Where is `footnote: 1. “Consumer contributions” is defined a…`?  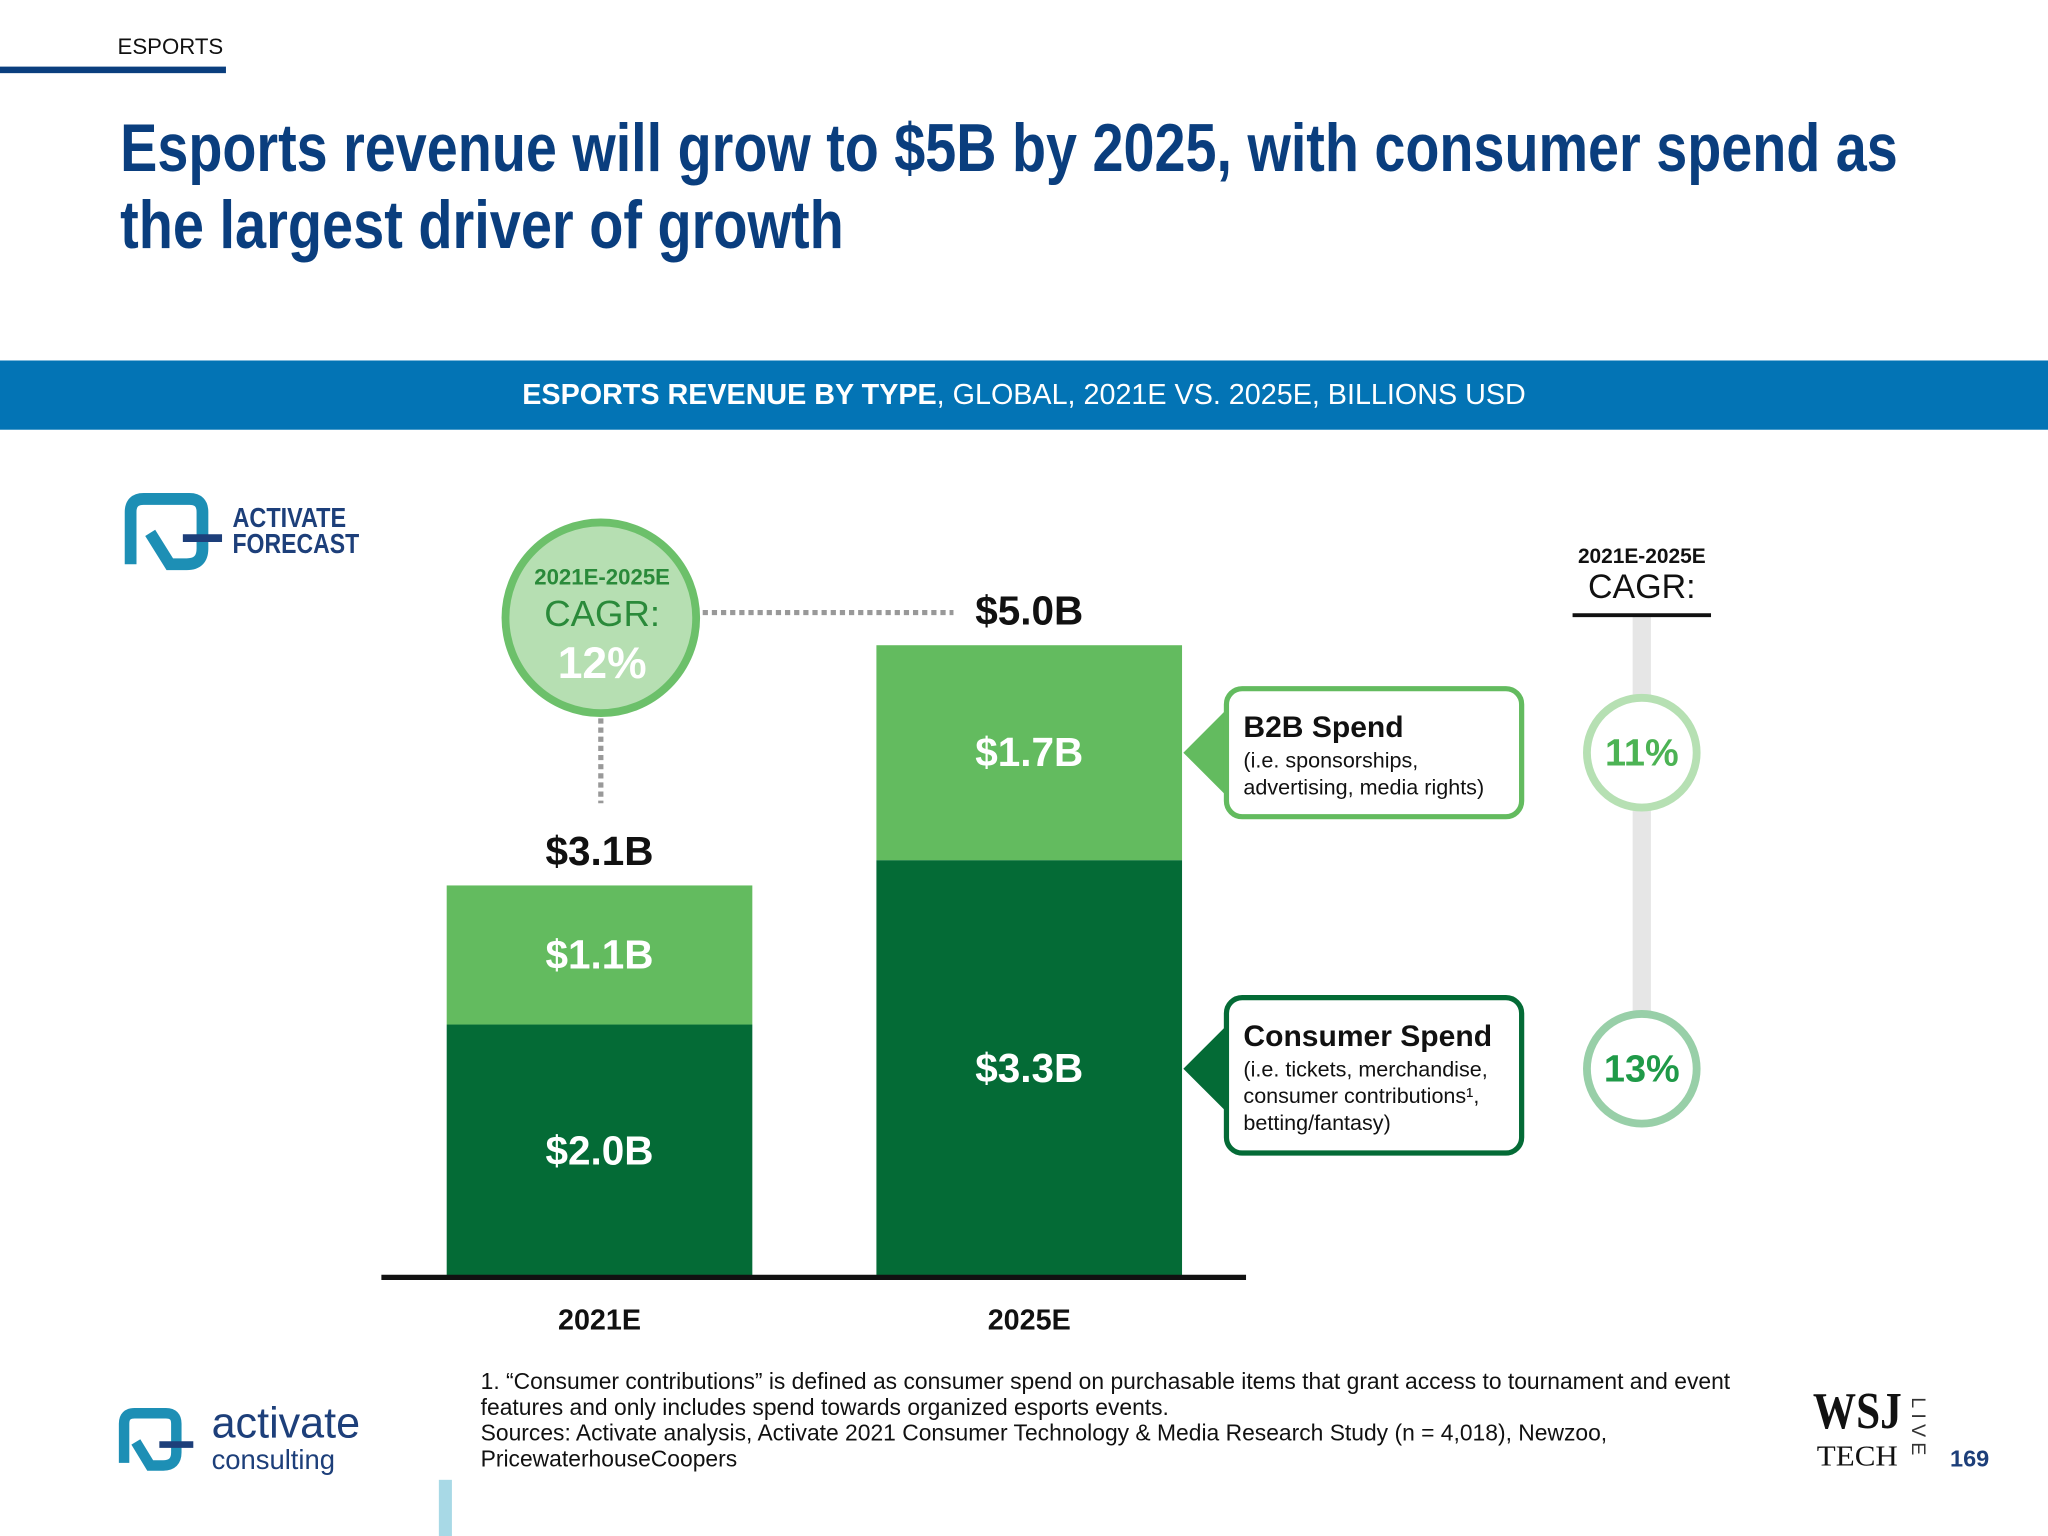
footnote: 1. “Consumer contributions” is defined a… is located at coordinates (1106, 1381).